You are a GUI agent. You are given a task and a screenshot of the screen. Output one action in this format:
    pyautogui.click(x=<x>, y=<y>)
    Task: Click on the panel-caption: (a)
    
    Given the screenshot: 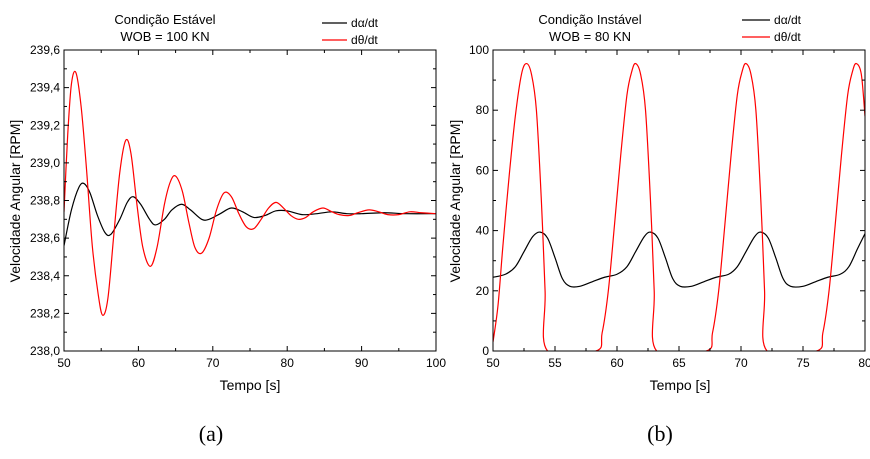 What is the action you would take?
    pyautogui.click(x=211, y=433)
    